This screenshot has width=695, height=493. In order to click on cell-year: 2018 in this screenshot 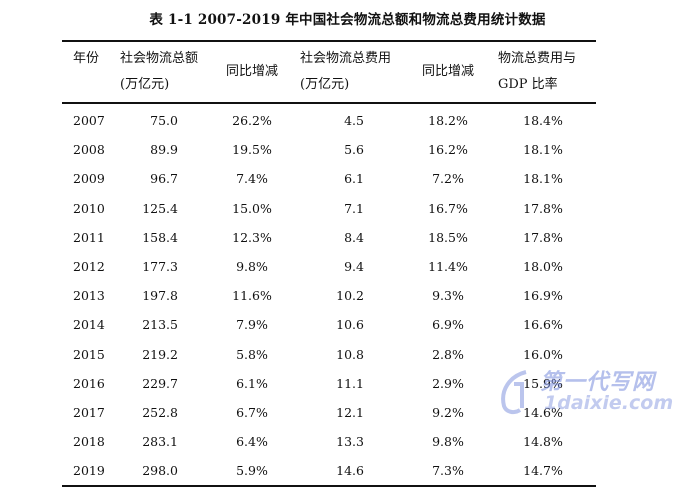, I will do `click(89, 442)`.